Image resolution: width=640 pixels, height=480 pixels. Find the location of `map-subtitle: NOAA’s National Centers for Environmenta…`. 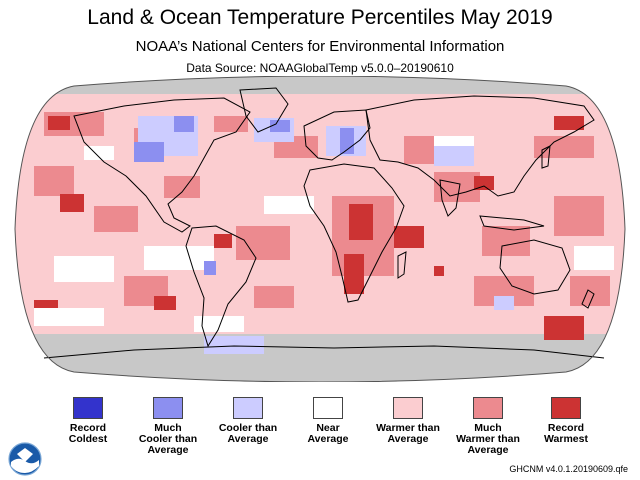

map-subtitle: NOAA’s National Centers for Environmenta… is located at coordinates (320, 46).